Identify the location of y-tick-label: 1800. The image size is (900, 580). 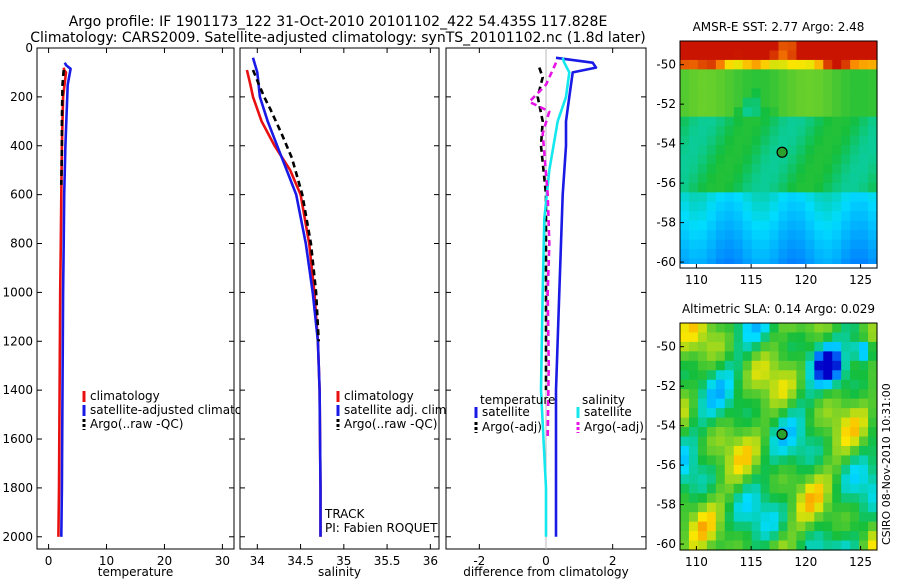
(17, 488).